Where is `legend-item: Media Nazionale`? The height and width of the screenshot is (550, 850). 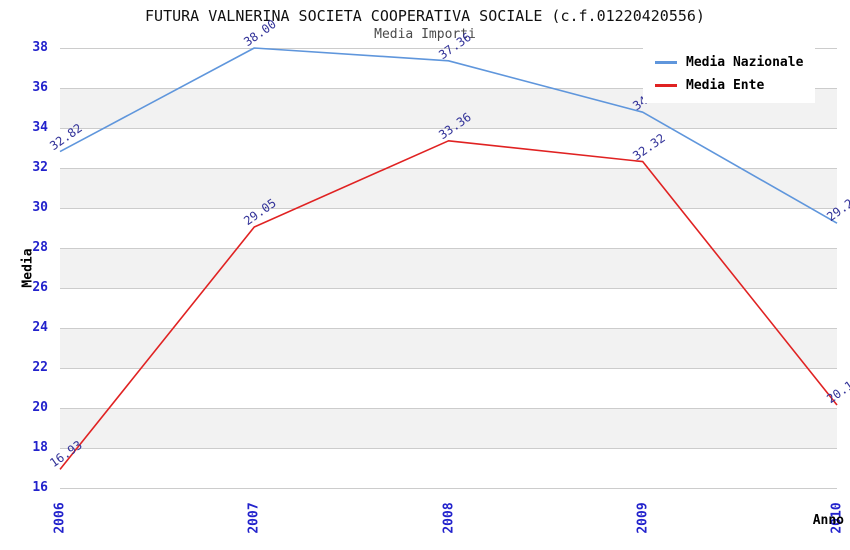
legend-item: Media Nazionale is located at coordinates (729, 62).